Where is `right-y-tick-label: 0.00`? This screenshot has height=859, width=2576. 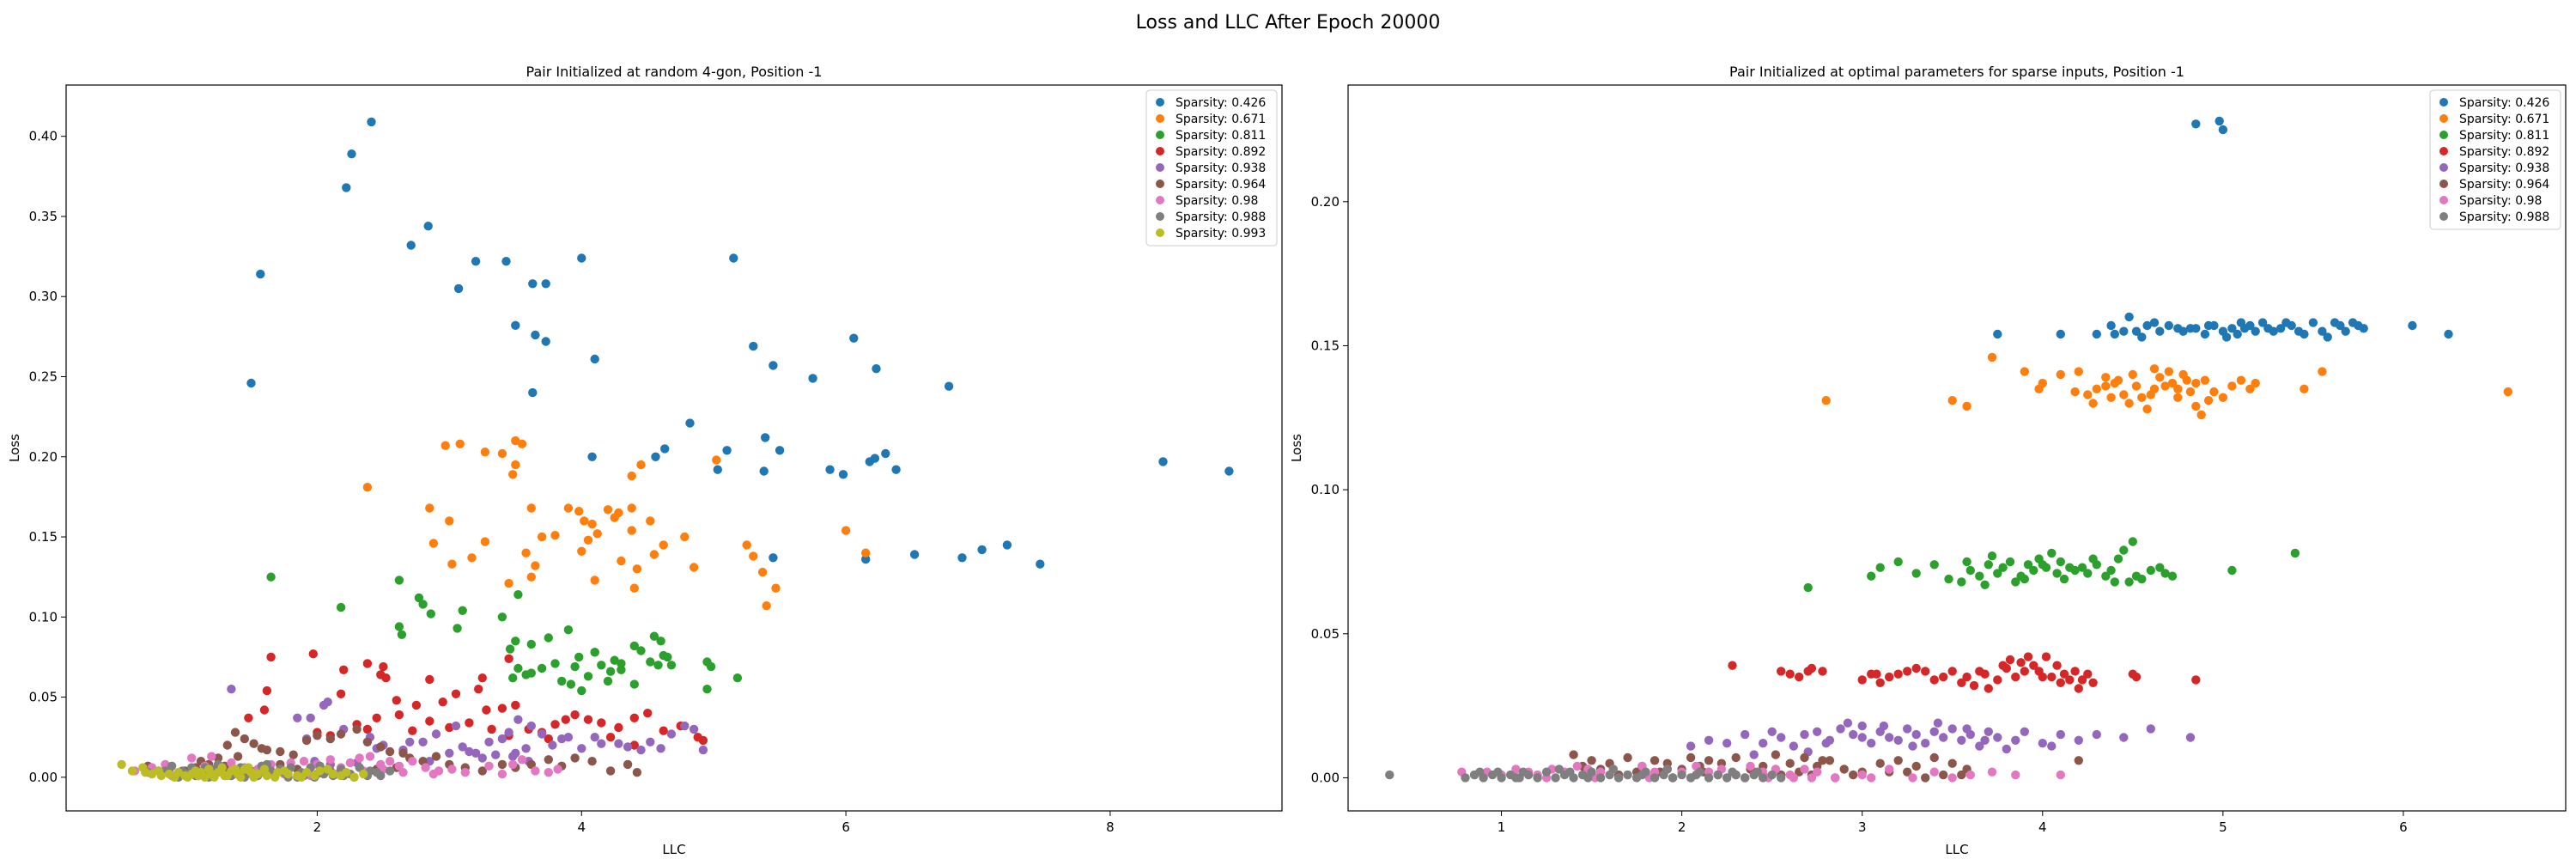
right-y-tick-label: 0.00 is located at coordinates (1325, 778).